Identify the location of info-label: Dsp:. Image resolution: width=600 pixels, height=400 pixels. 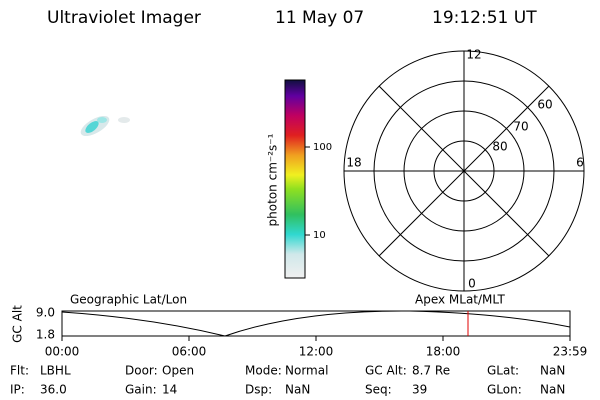
(258, 390).